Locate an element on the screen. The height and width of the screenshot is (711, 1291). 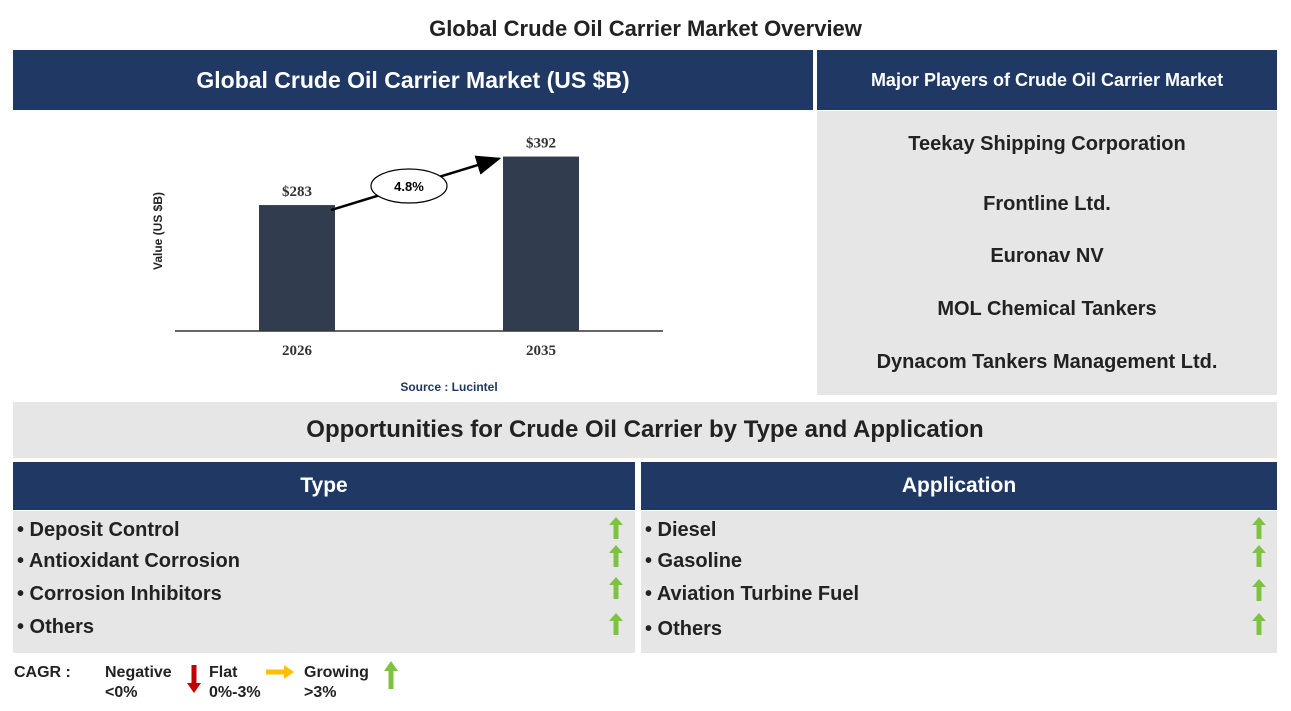
player-item: Frontline Ltd. is located at coordinates (1047, 204).